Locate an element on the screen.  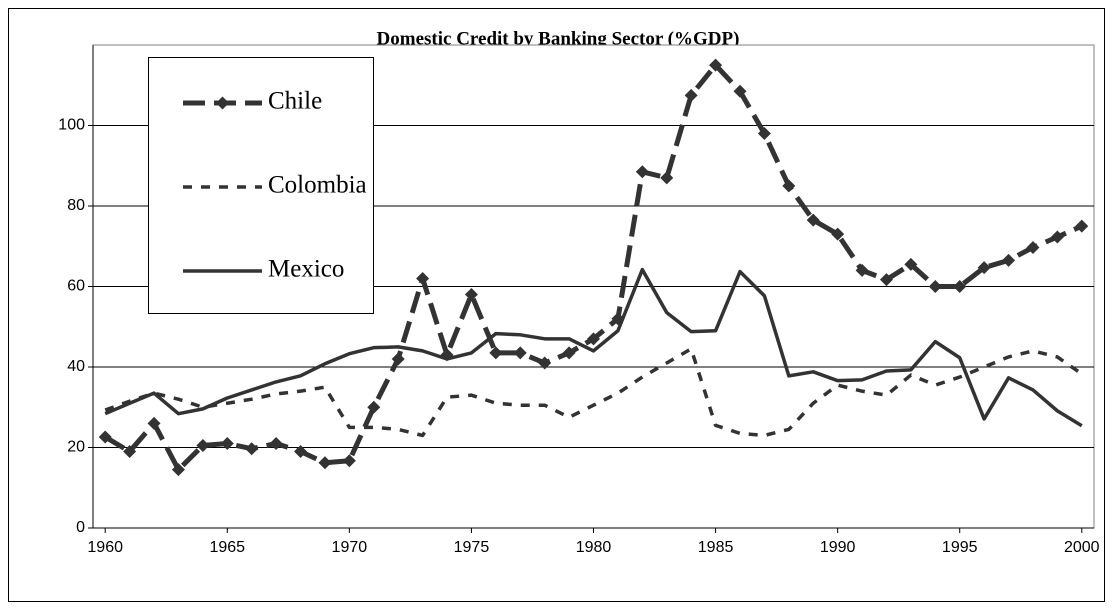
legend-marker is located at coordinates (222, 103).